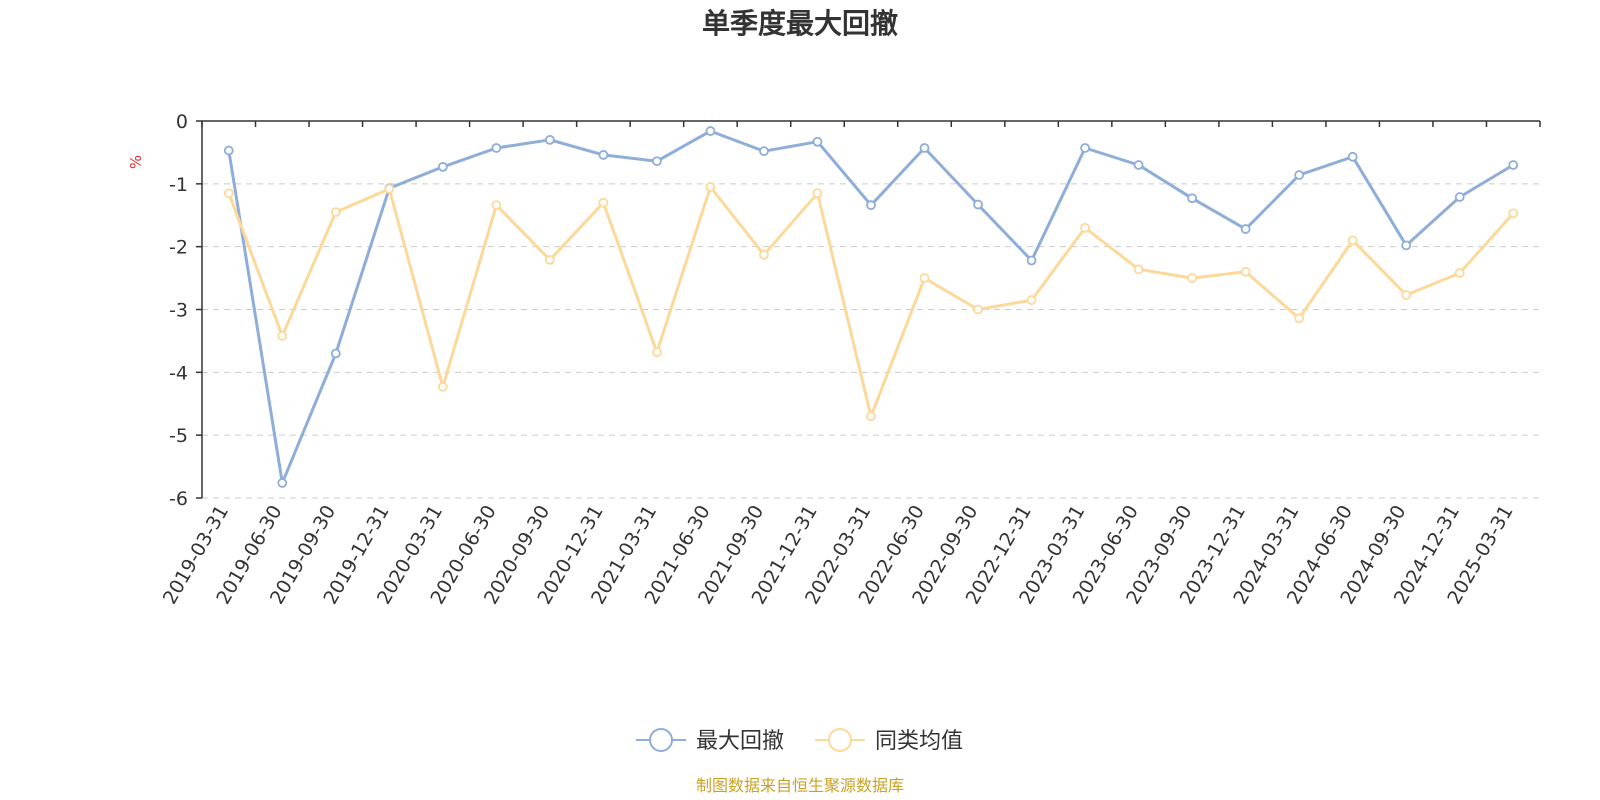  Describe the element at coordinates (178, 185) in the screenshot. I see `y-tick-label: -1` at that location.